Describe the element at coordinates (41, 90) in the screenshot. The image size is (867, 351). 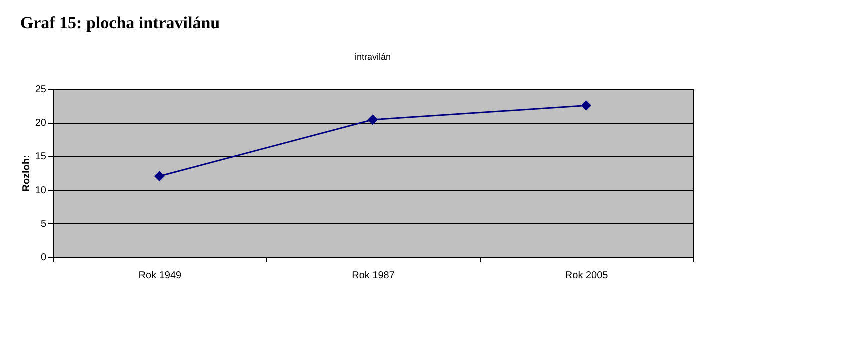
I see `y-tick-label: 25` at that location.